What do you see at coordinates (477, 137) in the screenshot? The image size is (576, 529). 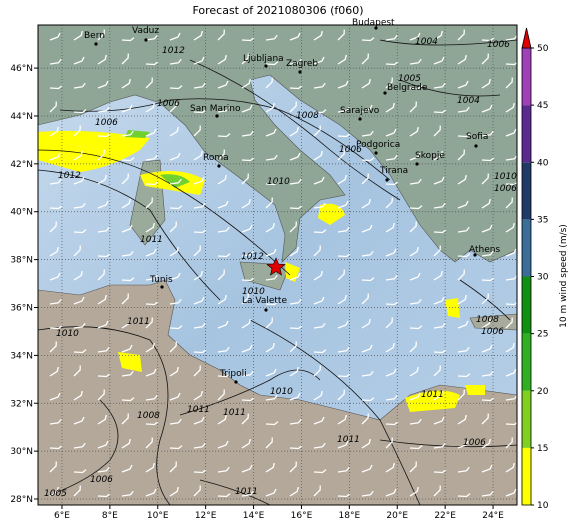 I see `city-label: Sofia` at bounding box center [477, 137].